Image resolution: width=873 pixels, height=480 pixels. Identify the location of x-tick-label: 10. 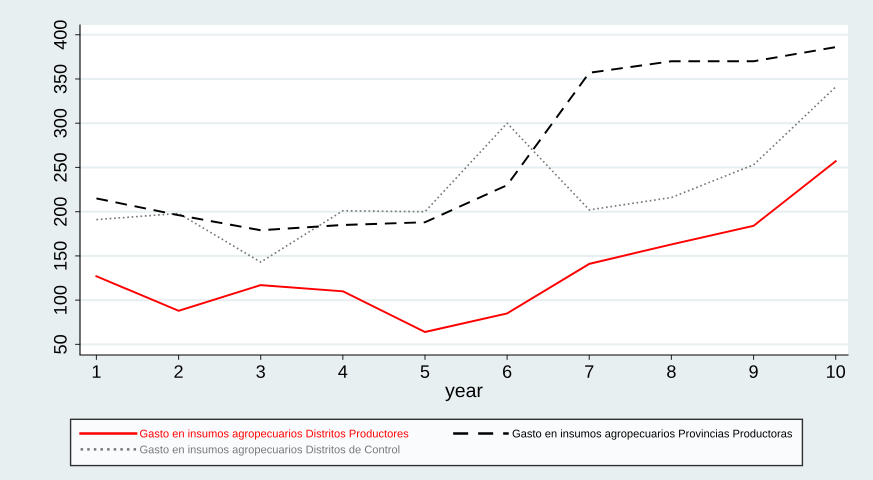
(836, 371).